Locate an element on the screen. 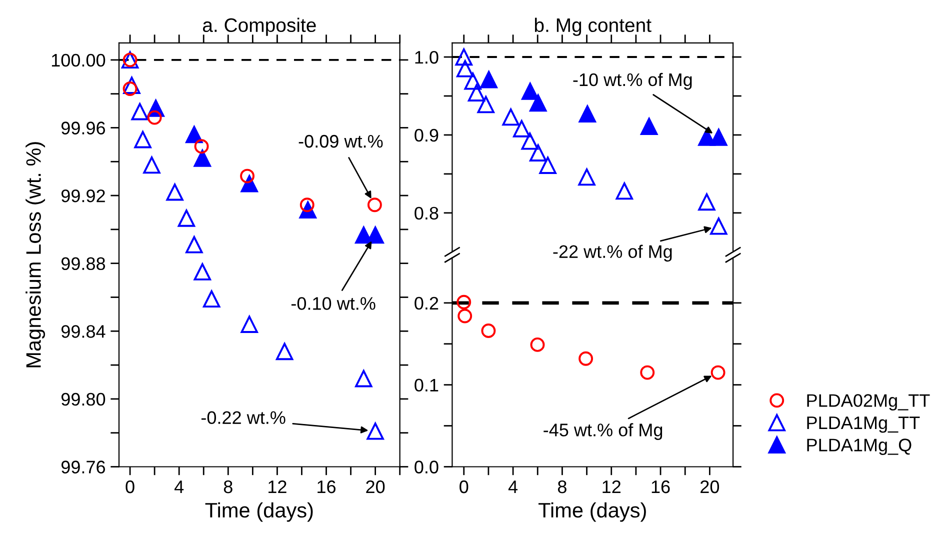  y-tick-label: 0.2 is located at coordinates (426, 303).